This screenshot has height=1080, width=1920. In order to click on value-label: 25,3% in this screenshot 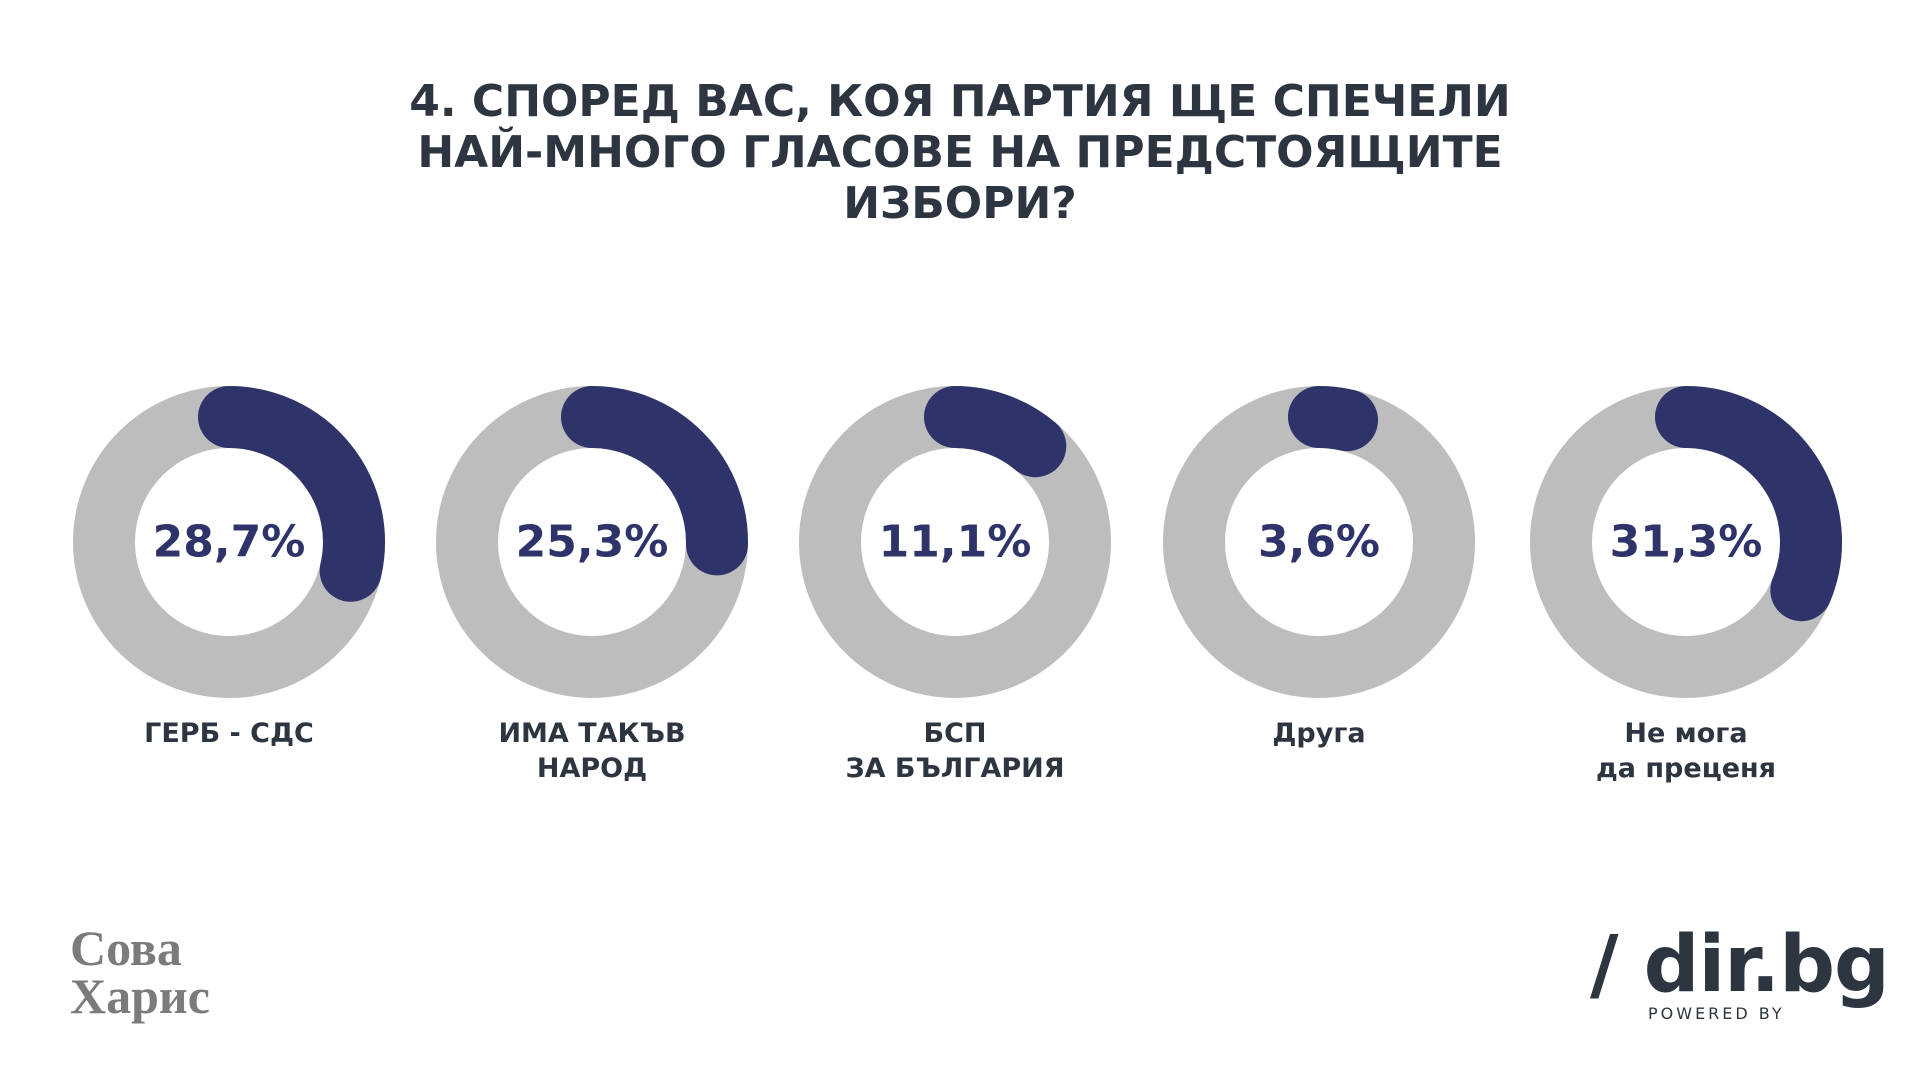, I will do `click(592, 542)`.